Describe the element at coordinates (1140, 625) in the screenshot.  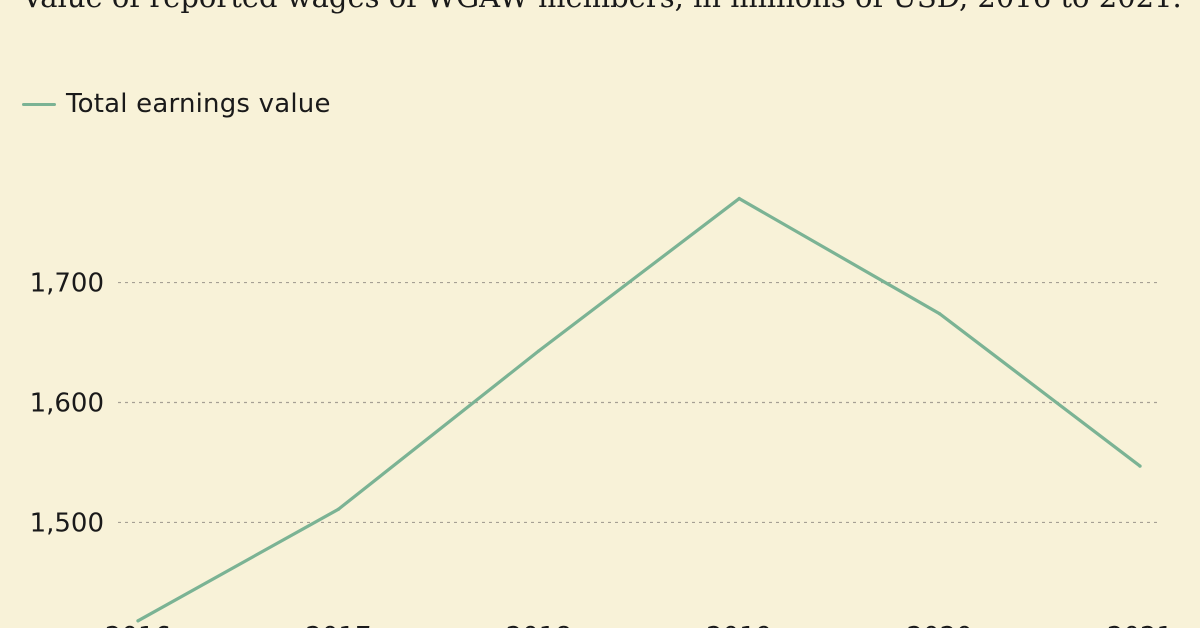
I see `x-tick-label: 2021` at that location.